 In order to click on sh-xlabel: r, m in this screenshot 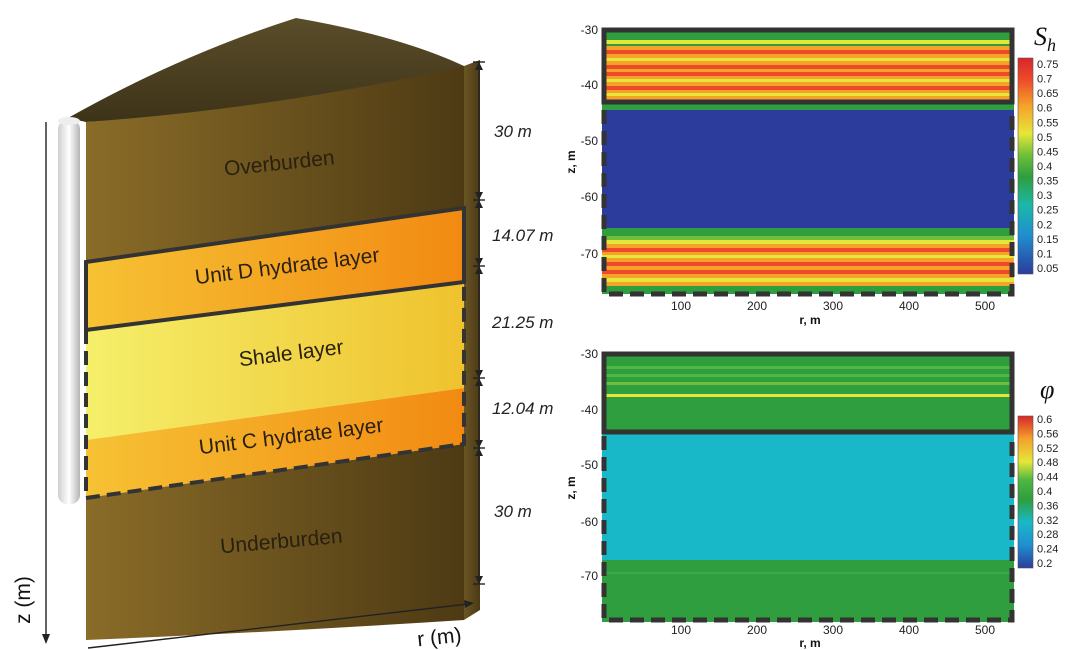, I will do `click(809, 320)`.